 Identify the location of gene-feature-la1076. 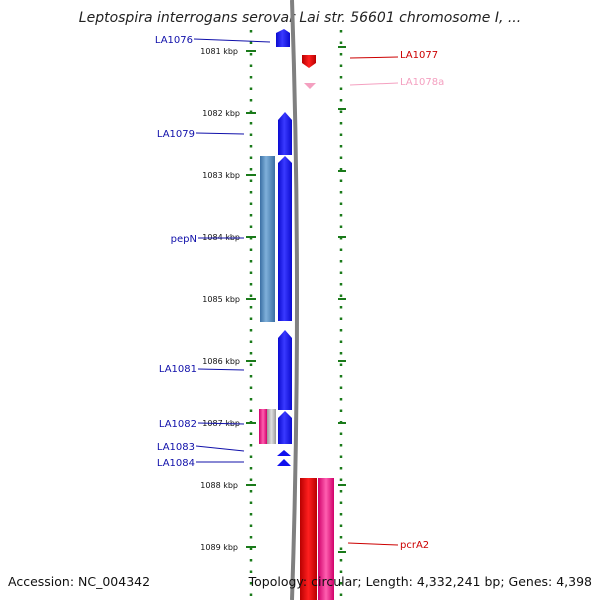
(283, 38).